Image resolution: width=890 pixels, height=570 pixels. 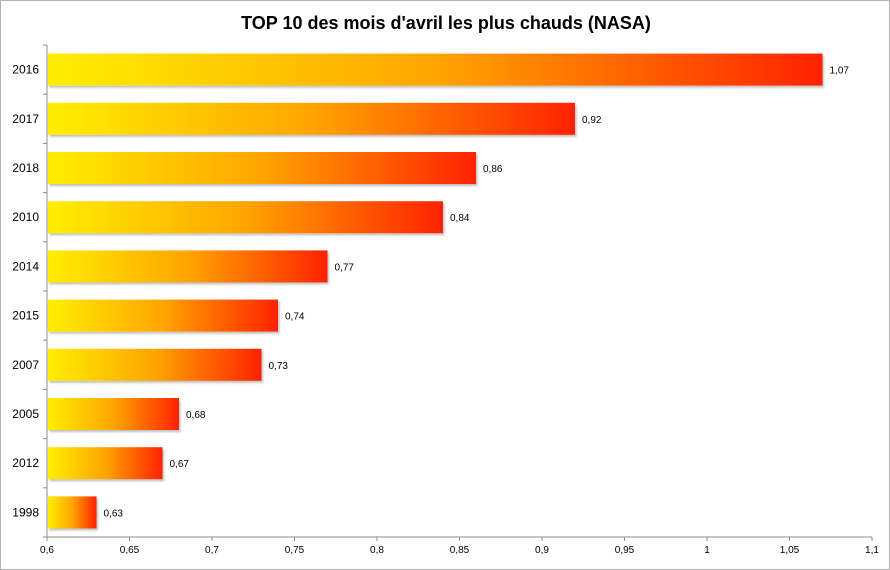 What do you see at coordinates (25, 365) in the screenshot?
I see `category-label-2007: 2007` at bounding box center [25, 365].